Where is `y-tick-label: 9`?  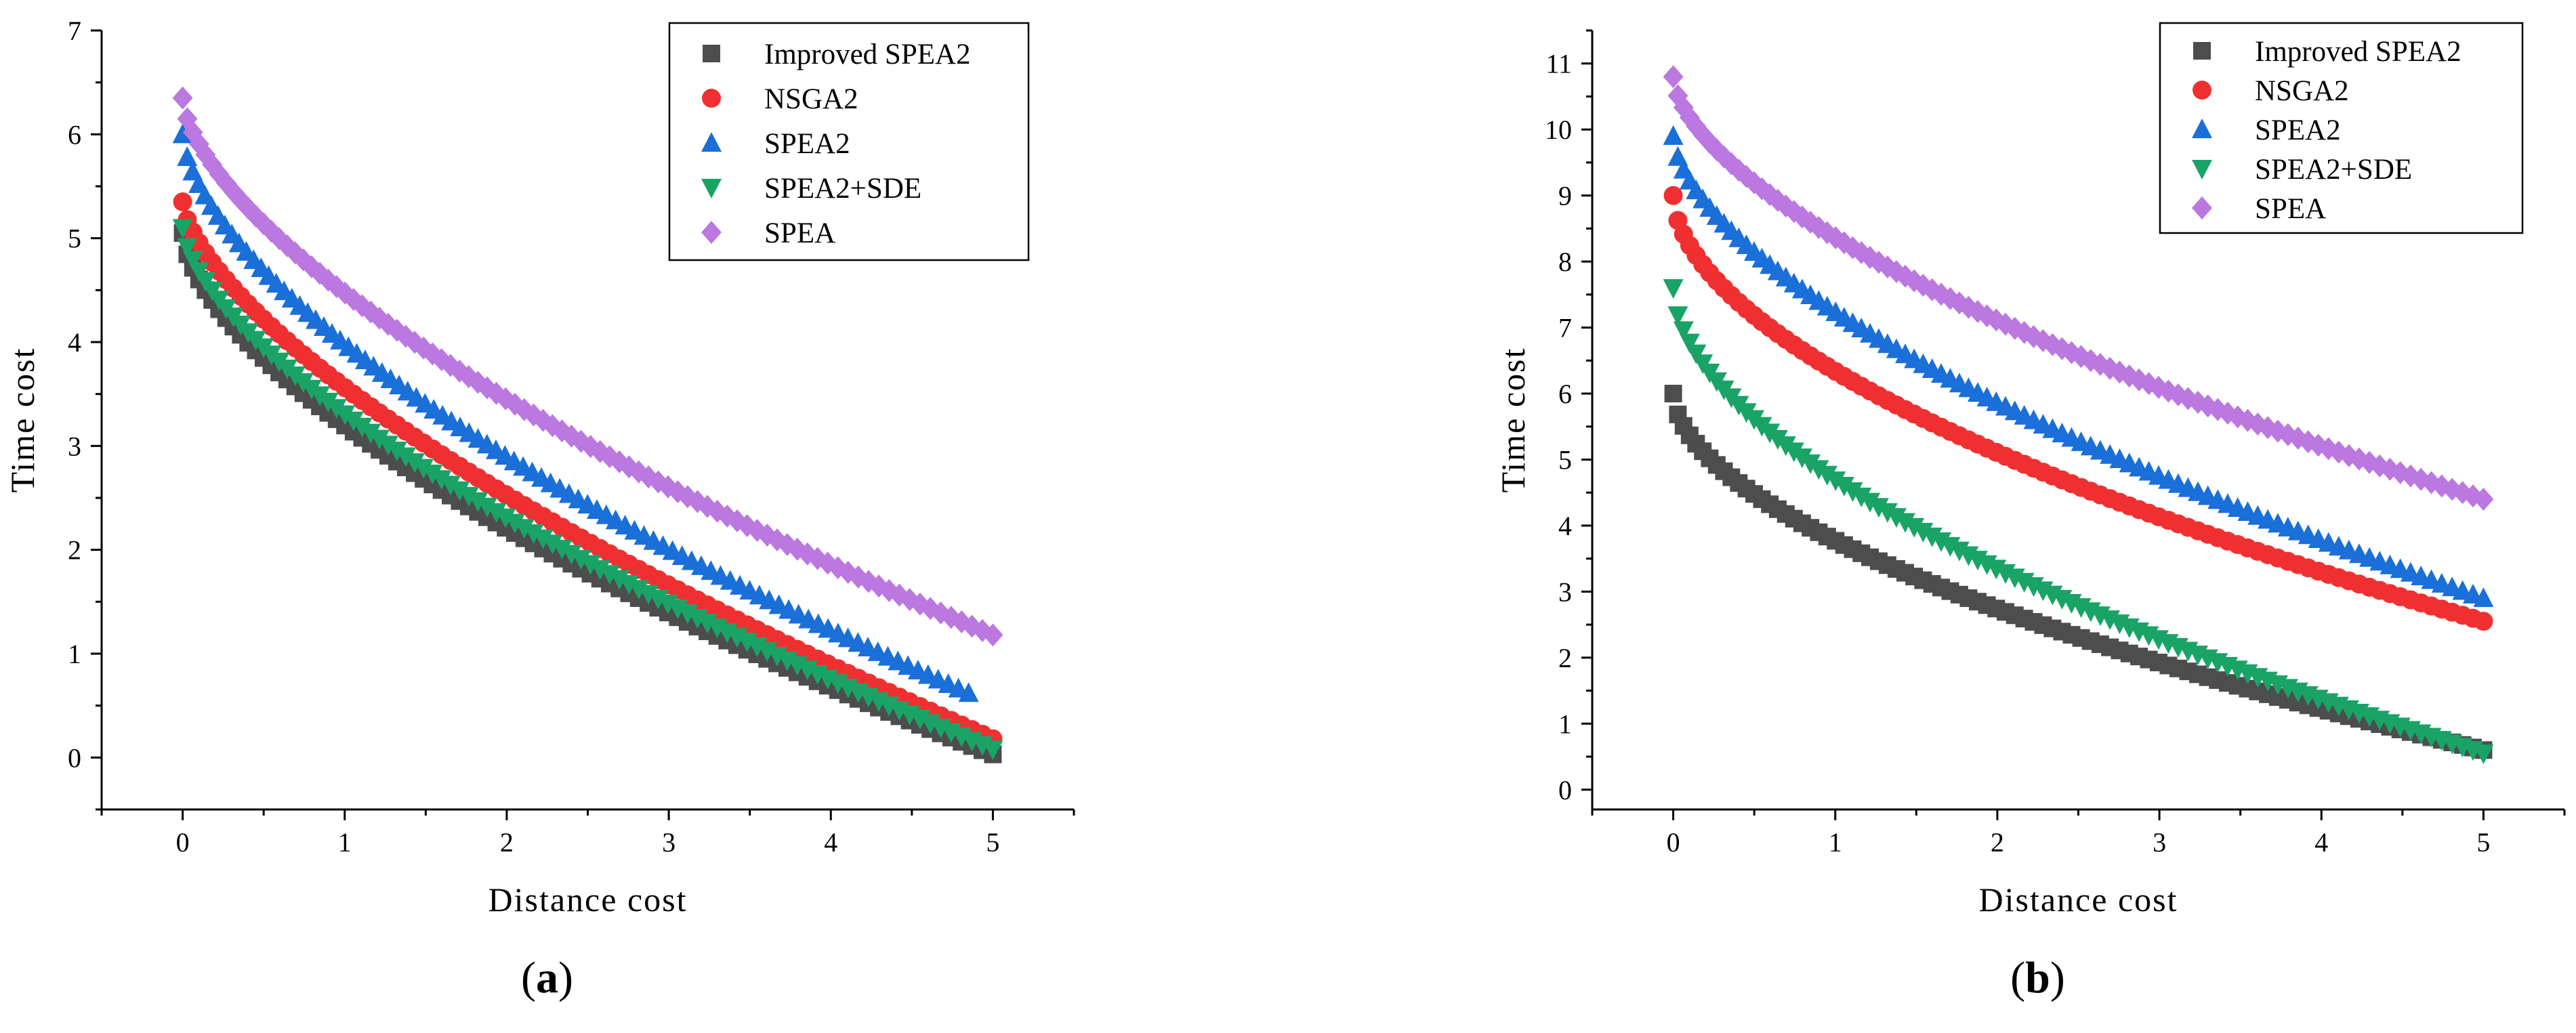 y-tick-label: 9 is located at coordinates (1565, 196).